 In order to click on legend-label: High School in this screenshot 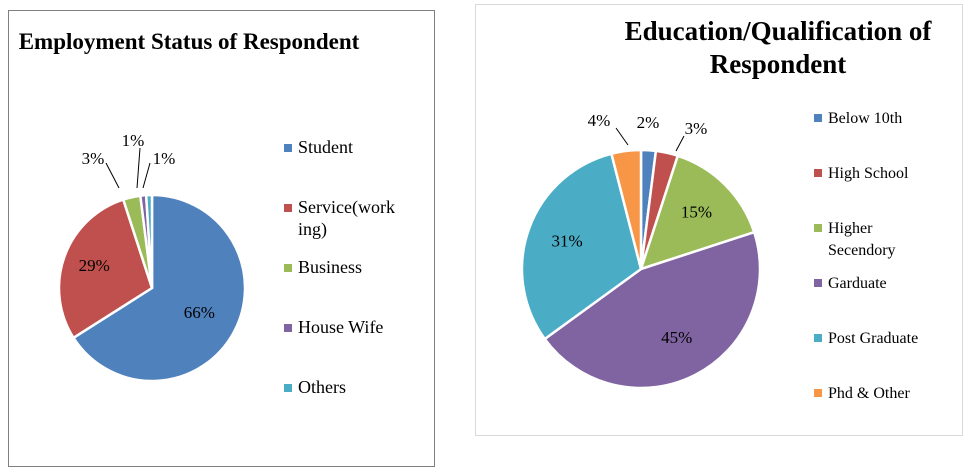, I will do `click(868, 173)`.